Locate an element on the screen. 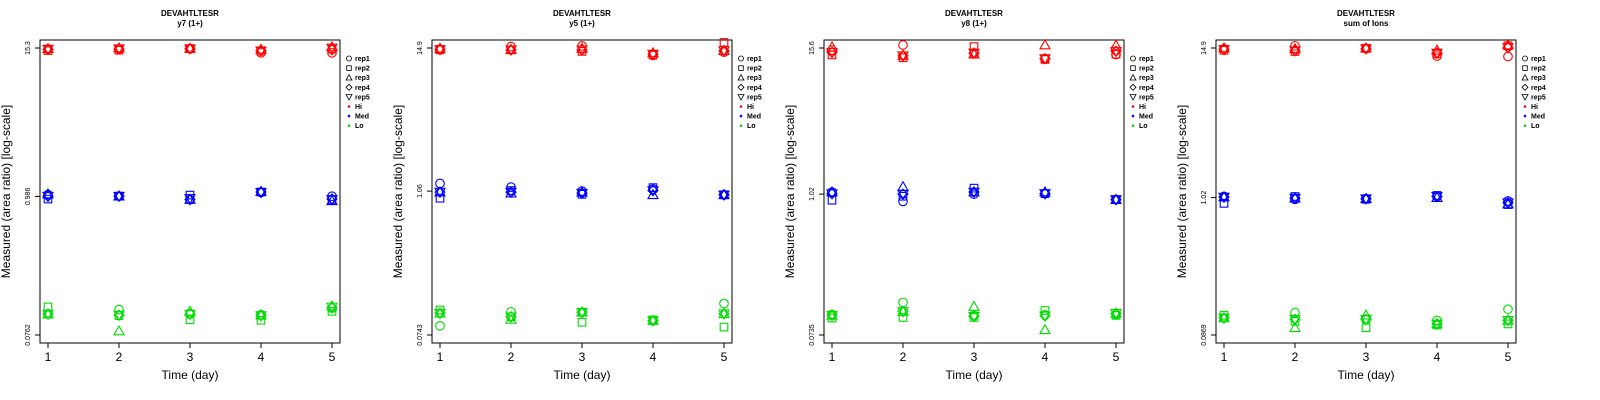  data-point-hi-rep1 is located at coordinates (1295, 45).